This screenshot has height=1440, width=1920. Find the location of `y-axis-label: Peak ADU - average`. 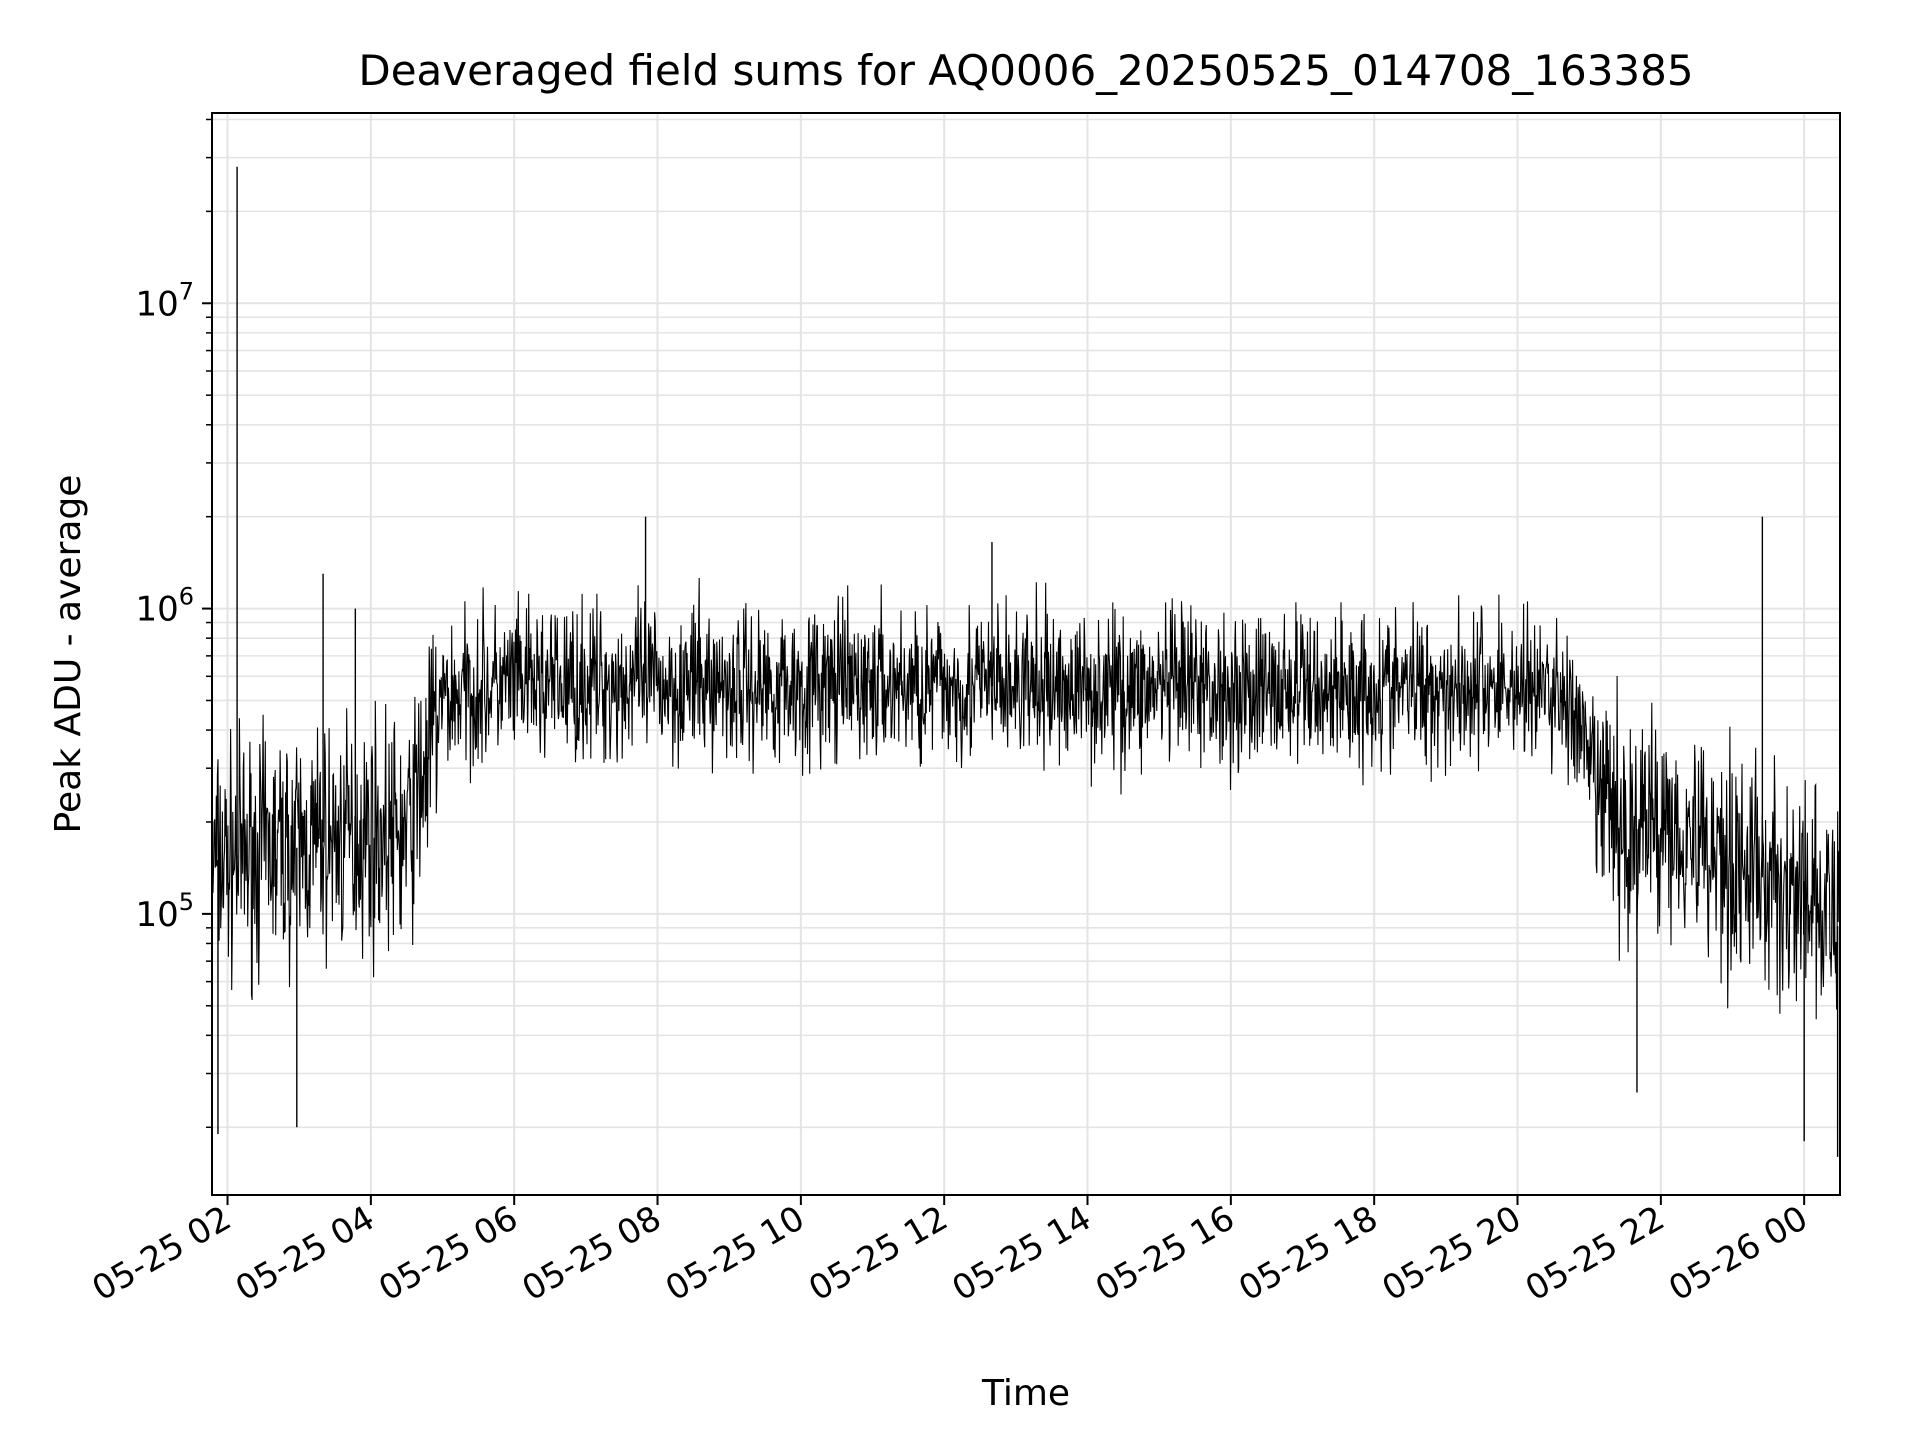

y-axis-label: Peak ADU - average is located at coordinates (68, 654).